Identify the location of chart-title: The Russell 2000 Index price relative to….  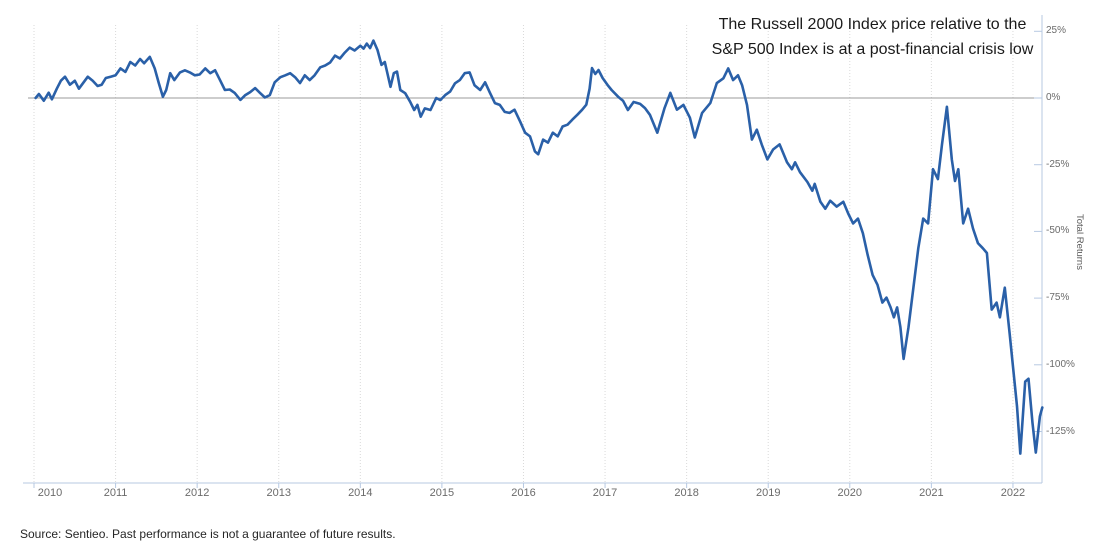
(872, 37).